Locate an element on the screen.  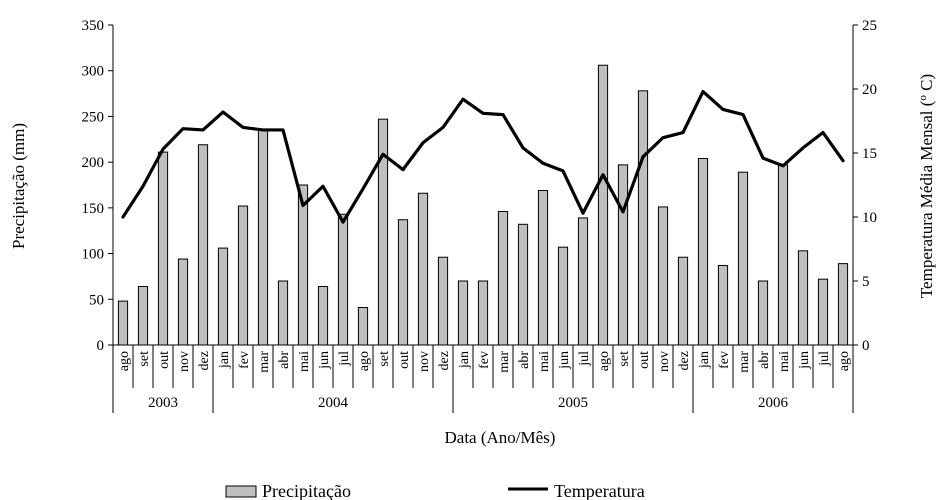
legend: Precipitação Temperatura is located at coordinates (435, 490).